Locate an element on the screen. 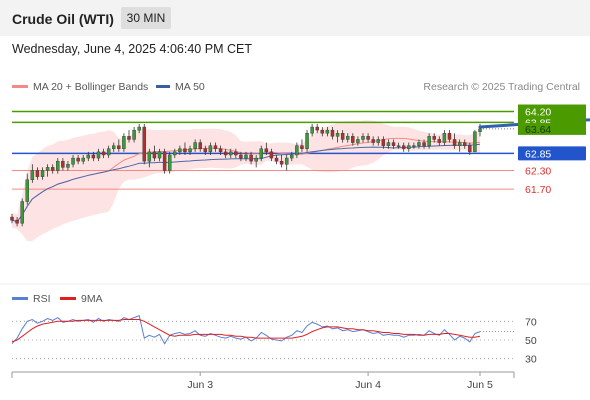 Image resolution: width=590 pixels, height=400 pixels. timeframe-badge is located at coordinates (146, 18).